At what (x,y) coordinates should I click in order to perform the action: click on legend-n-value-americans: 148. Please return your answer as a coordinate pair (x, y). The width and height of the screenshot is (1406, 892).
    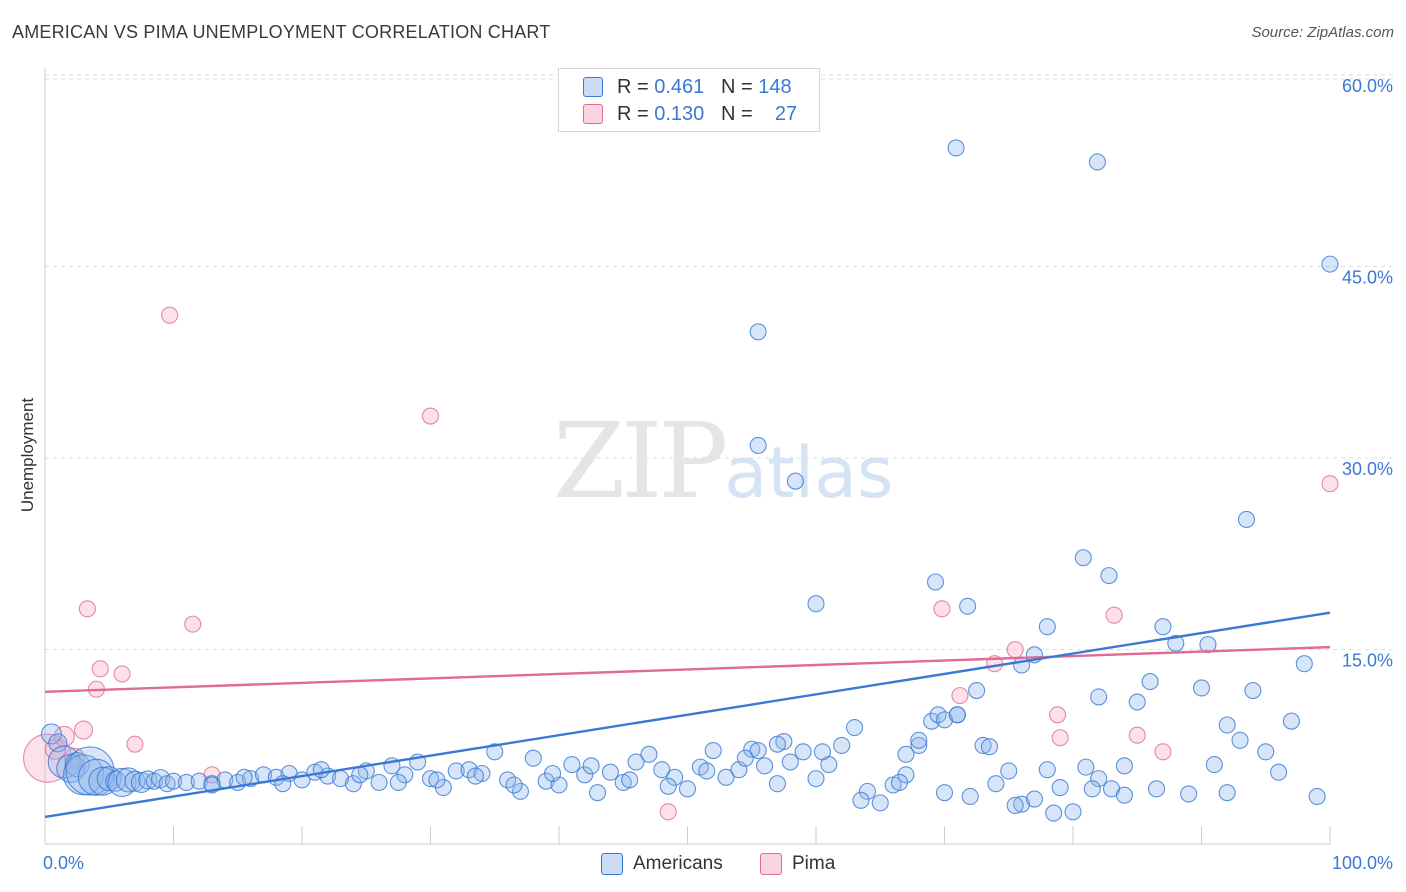
    Looking at the image, I should click on (775, 86).